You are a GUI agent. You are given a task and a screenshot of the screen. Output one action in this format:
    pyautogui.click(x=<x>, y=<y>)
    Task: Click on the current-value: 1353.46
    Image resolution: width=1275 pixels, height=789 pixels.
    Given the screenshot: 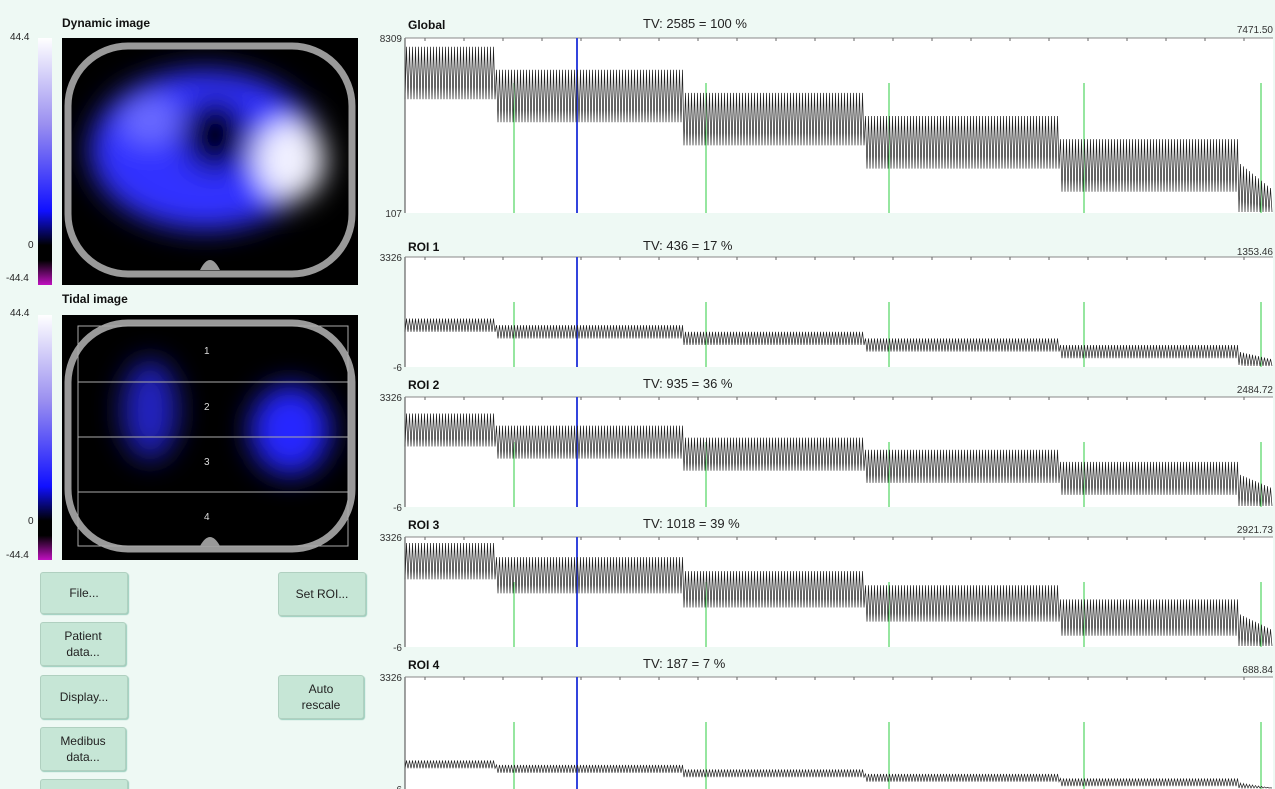 What is the action you would take?
    pyautogui.click(x=1255, y=252)
    